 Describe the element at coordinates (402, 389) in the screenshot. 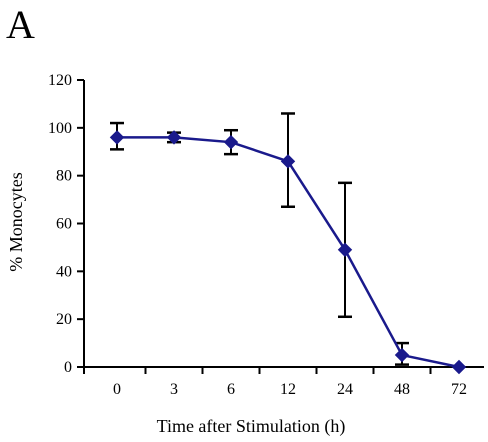

I see `x-tick-label: 48` at that location.